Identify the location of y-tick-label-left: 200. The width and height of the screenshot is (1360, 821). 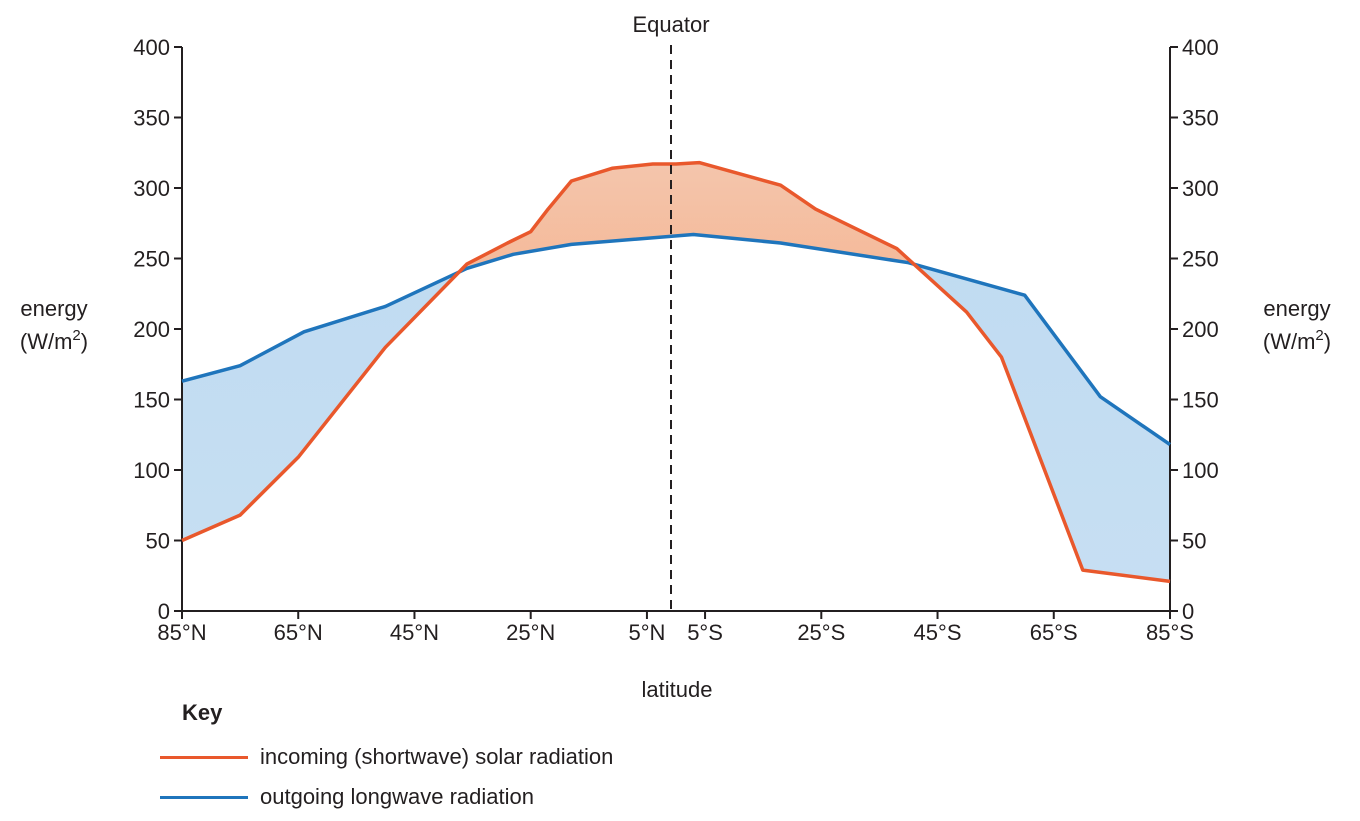
(151, 329).